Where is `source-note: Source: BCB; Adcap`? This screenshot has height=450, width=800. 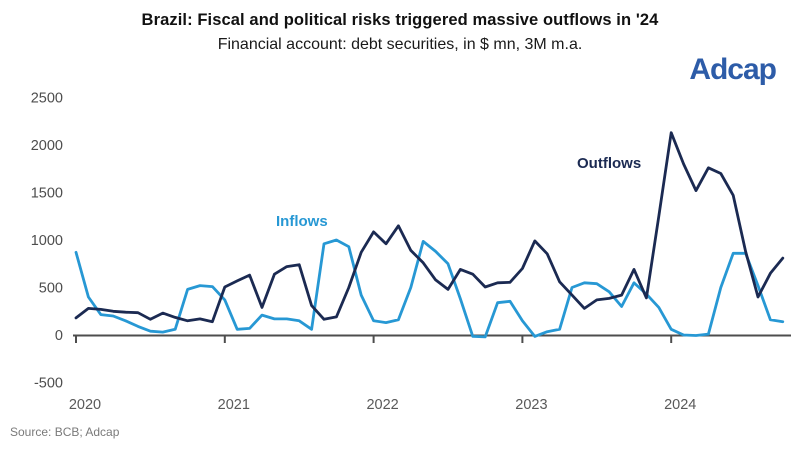
source-note: Source: BCB; Adcap is located at coordinates (65, 432).